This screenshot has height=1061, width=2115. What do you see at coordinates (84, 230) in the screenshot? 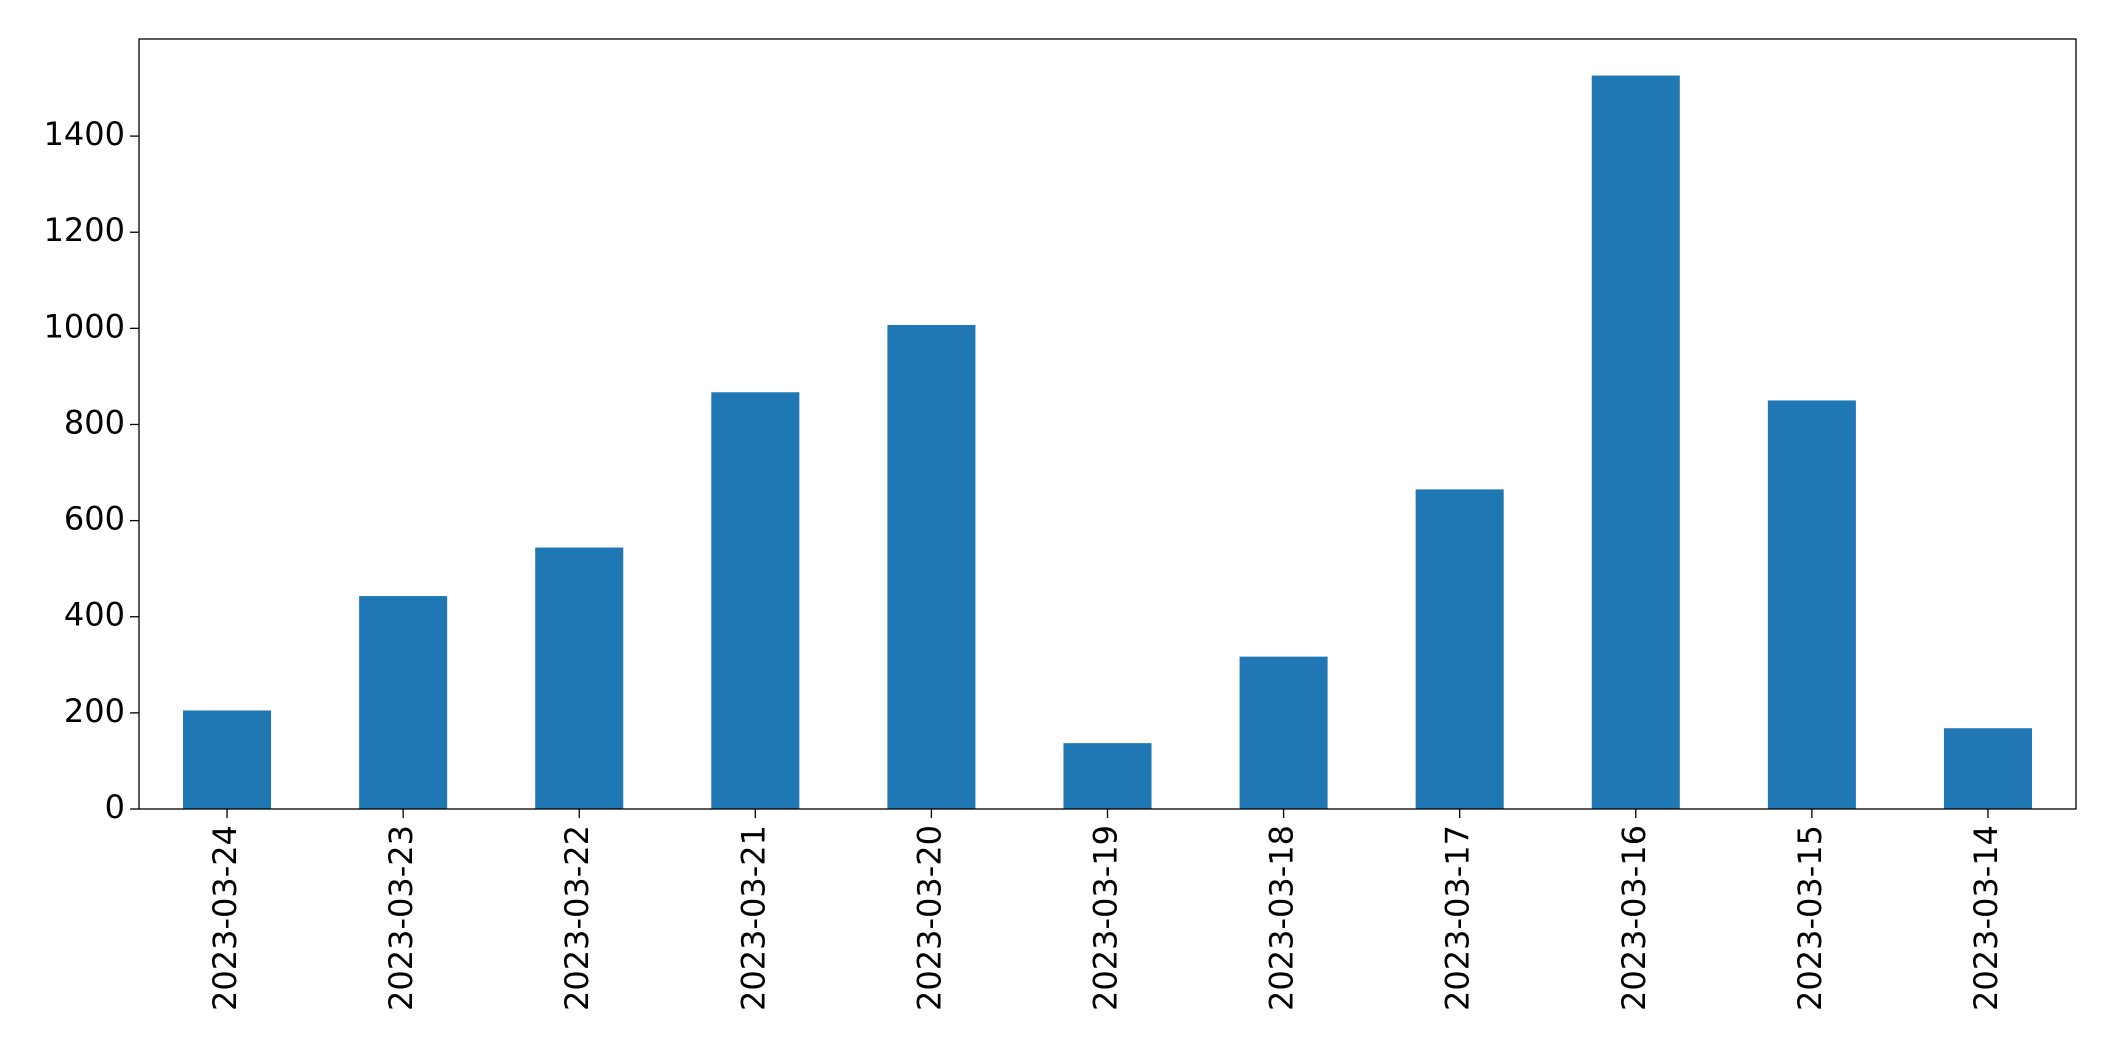
I see `y-tick-label: 1200` at bounding box center [84, 230].